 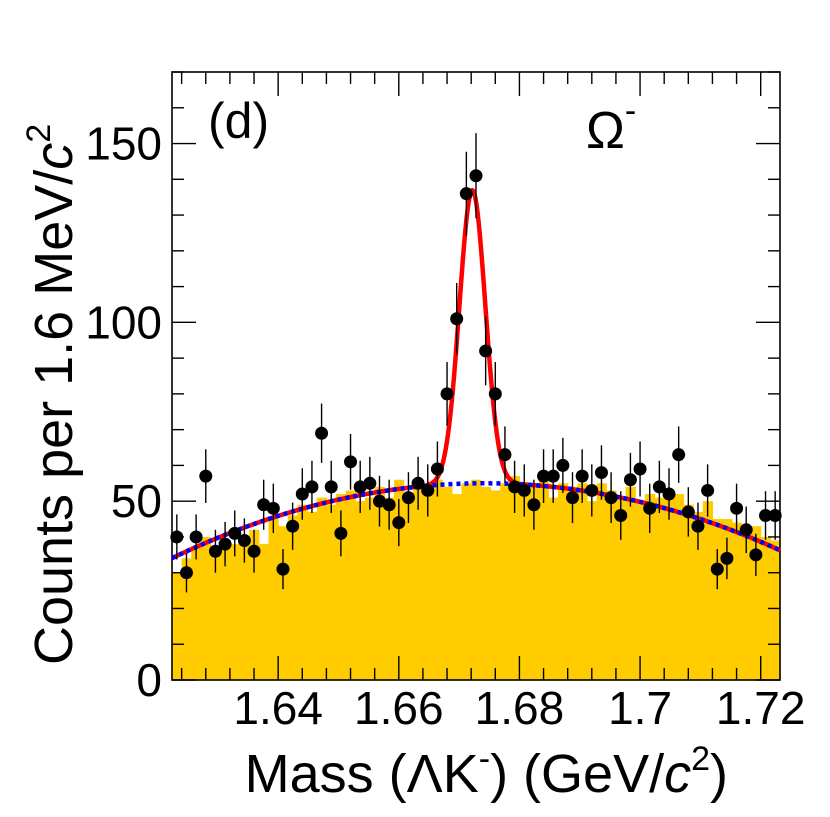 I want to click on y-tick-label: 0, so click(x=149, y=680).